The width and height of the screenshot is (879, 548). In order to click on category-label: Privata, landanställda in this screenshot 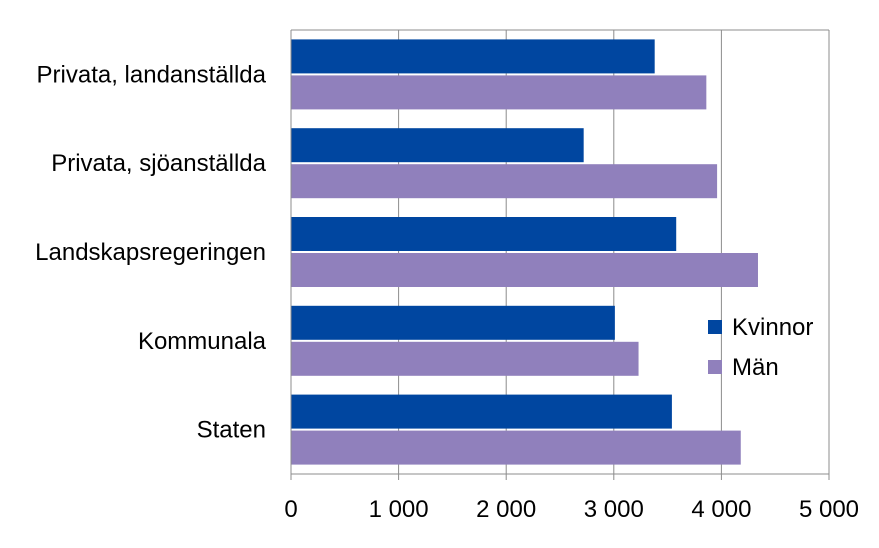, I will do `click(152, 74)`.